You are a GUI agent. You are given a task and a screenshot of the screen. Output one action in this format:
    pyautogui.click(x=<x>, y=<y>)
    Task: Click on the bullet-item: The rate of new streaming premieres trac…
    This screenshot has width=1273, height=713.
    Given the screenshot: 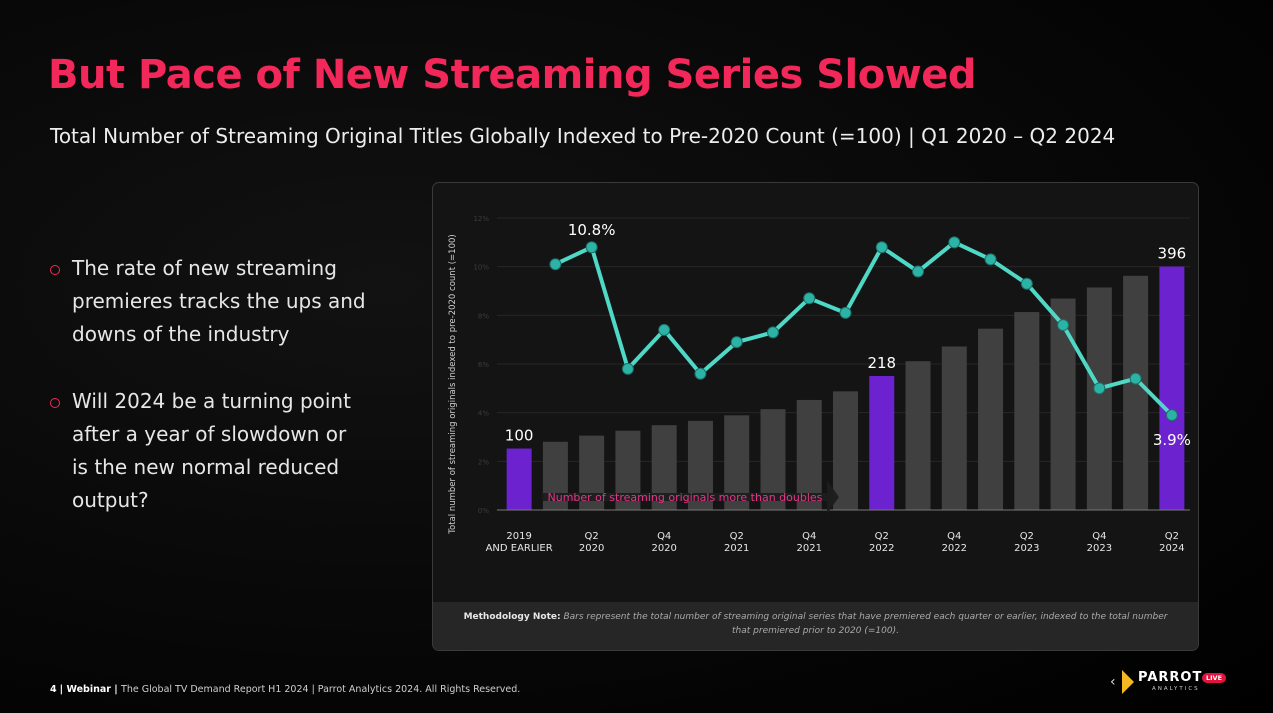 What is the action you would take?
    pyautogui.click(x=208, y=301)
    